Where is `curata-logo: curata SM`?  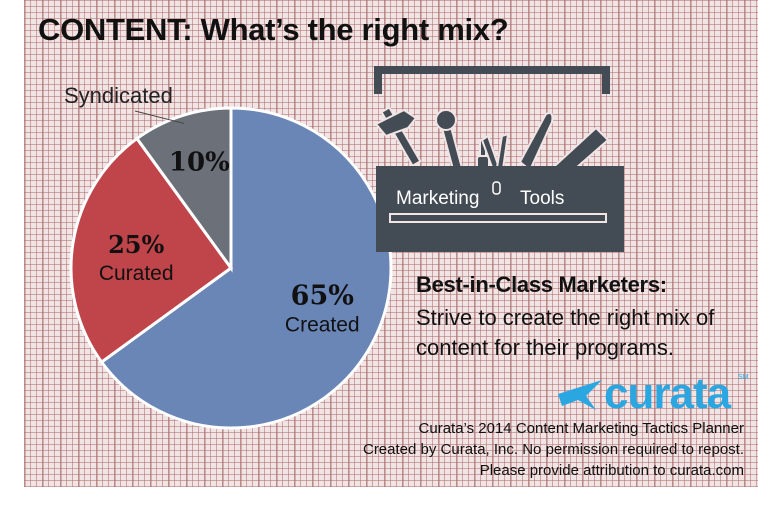
curata-logo: curata SM is located at coordinates (652, 393).